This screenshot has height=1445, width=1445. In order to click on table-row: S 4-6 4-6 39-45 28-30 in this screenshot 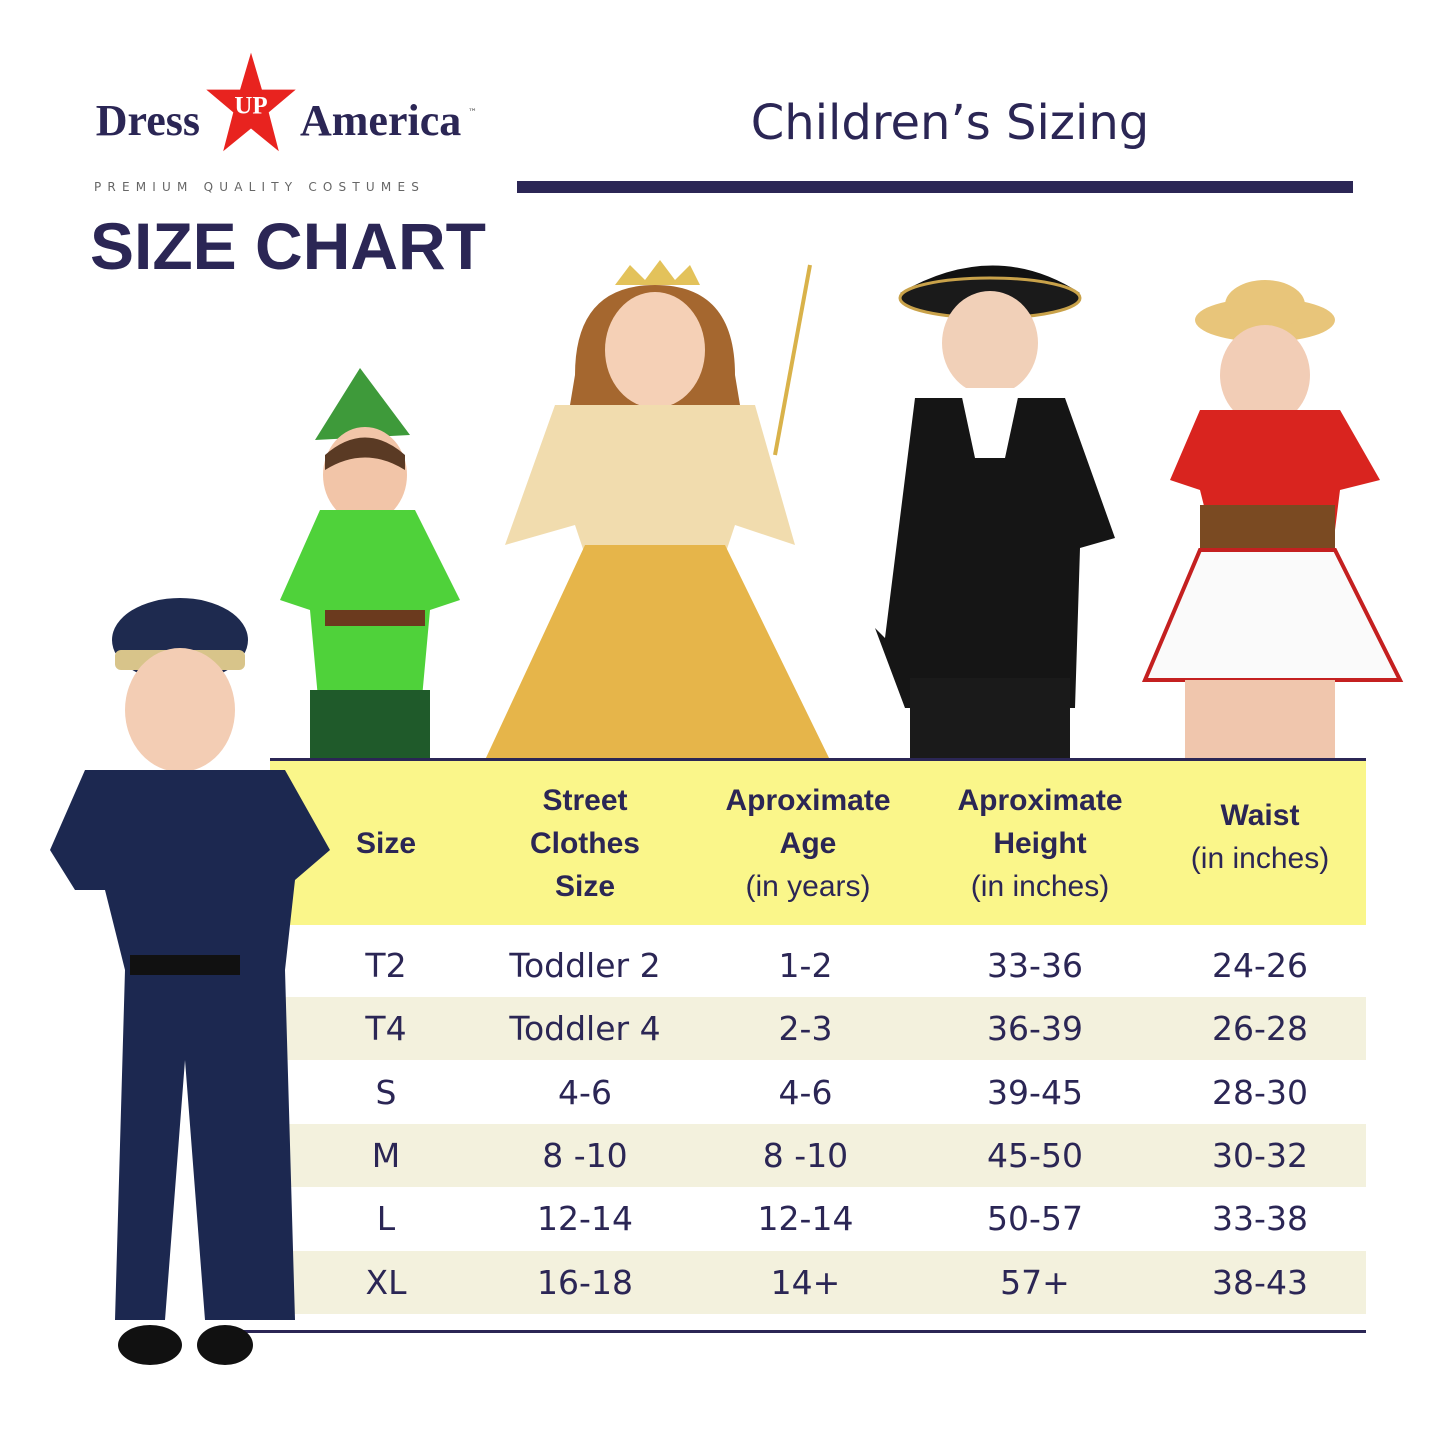, I will do `click(818, 1092)`.